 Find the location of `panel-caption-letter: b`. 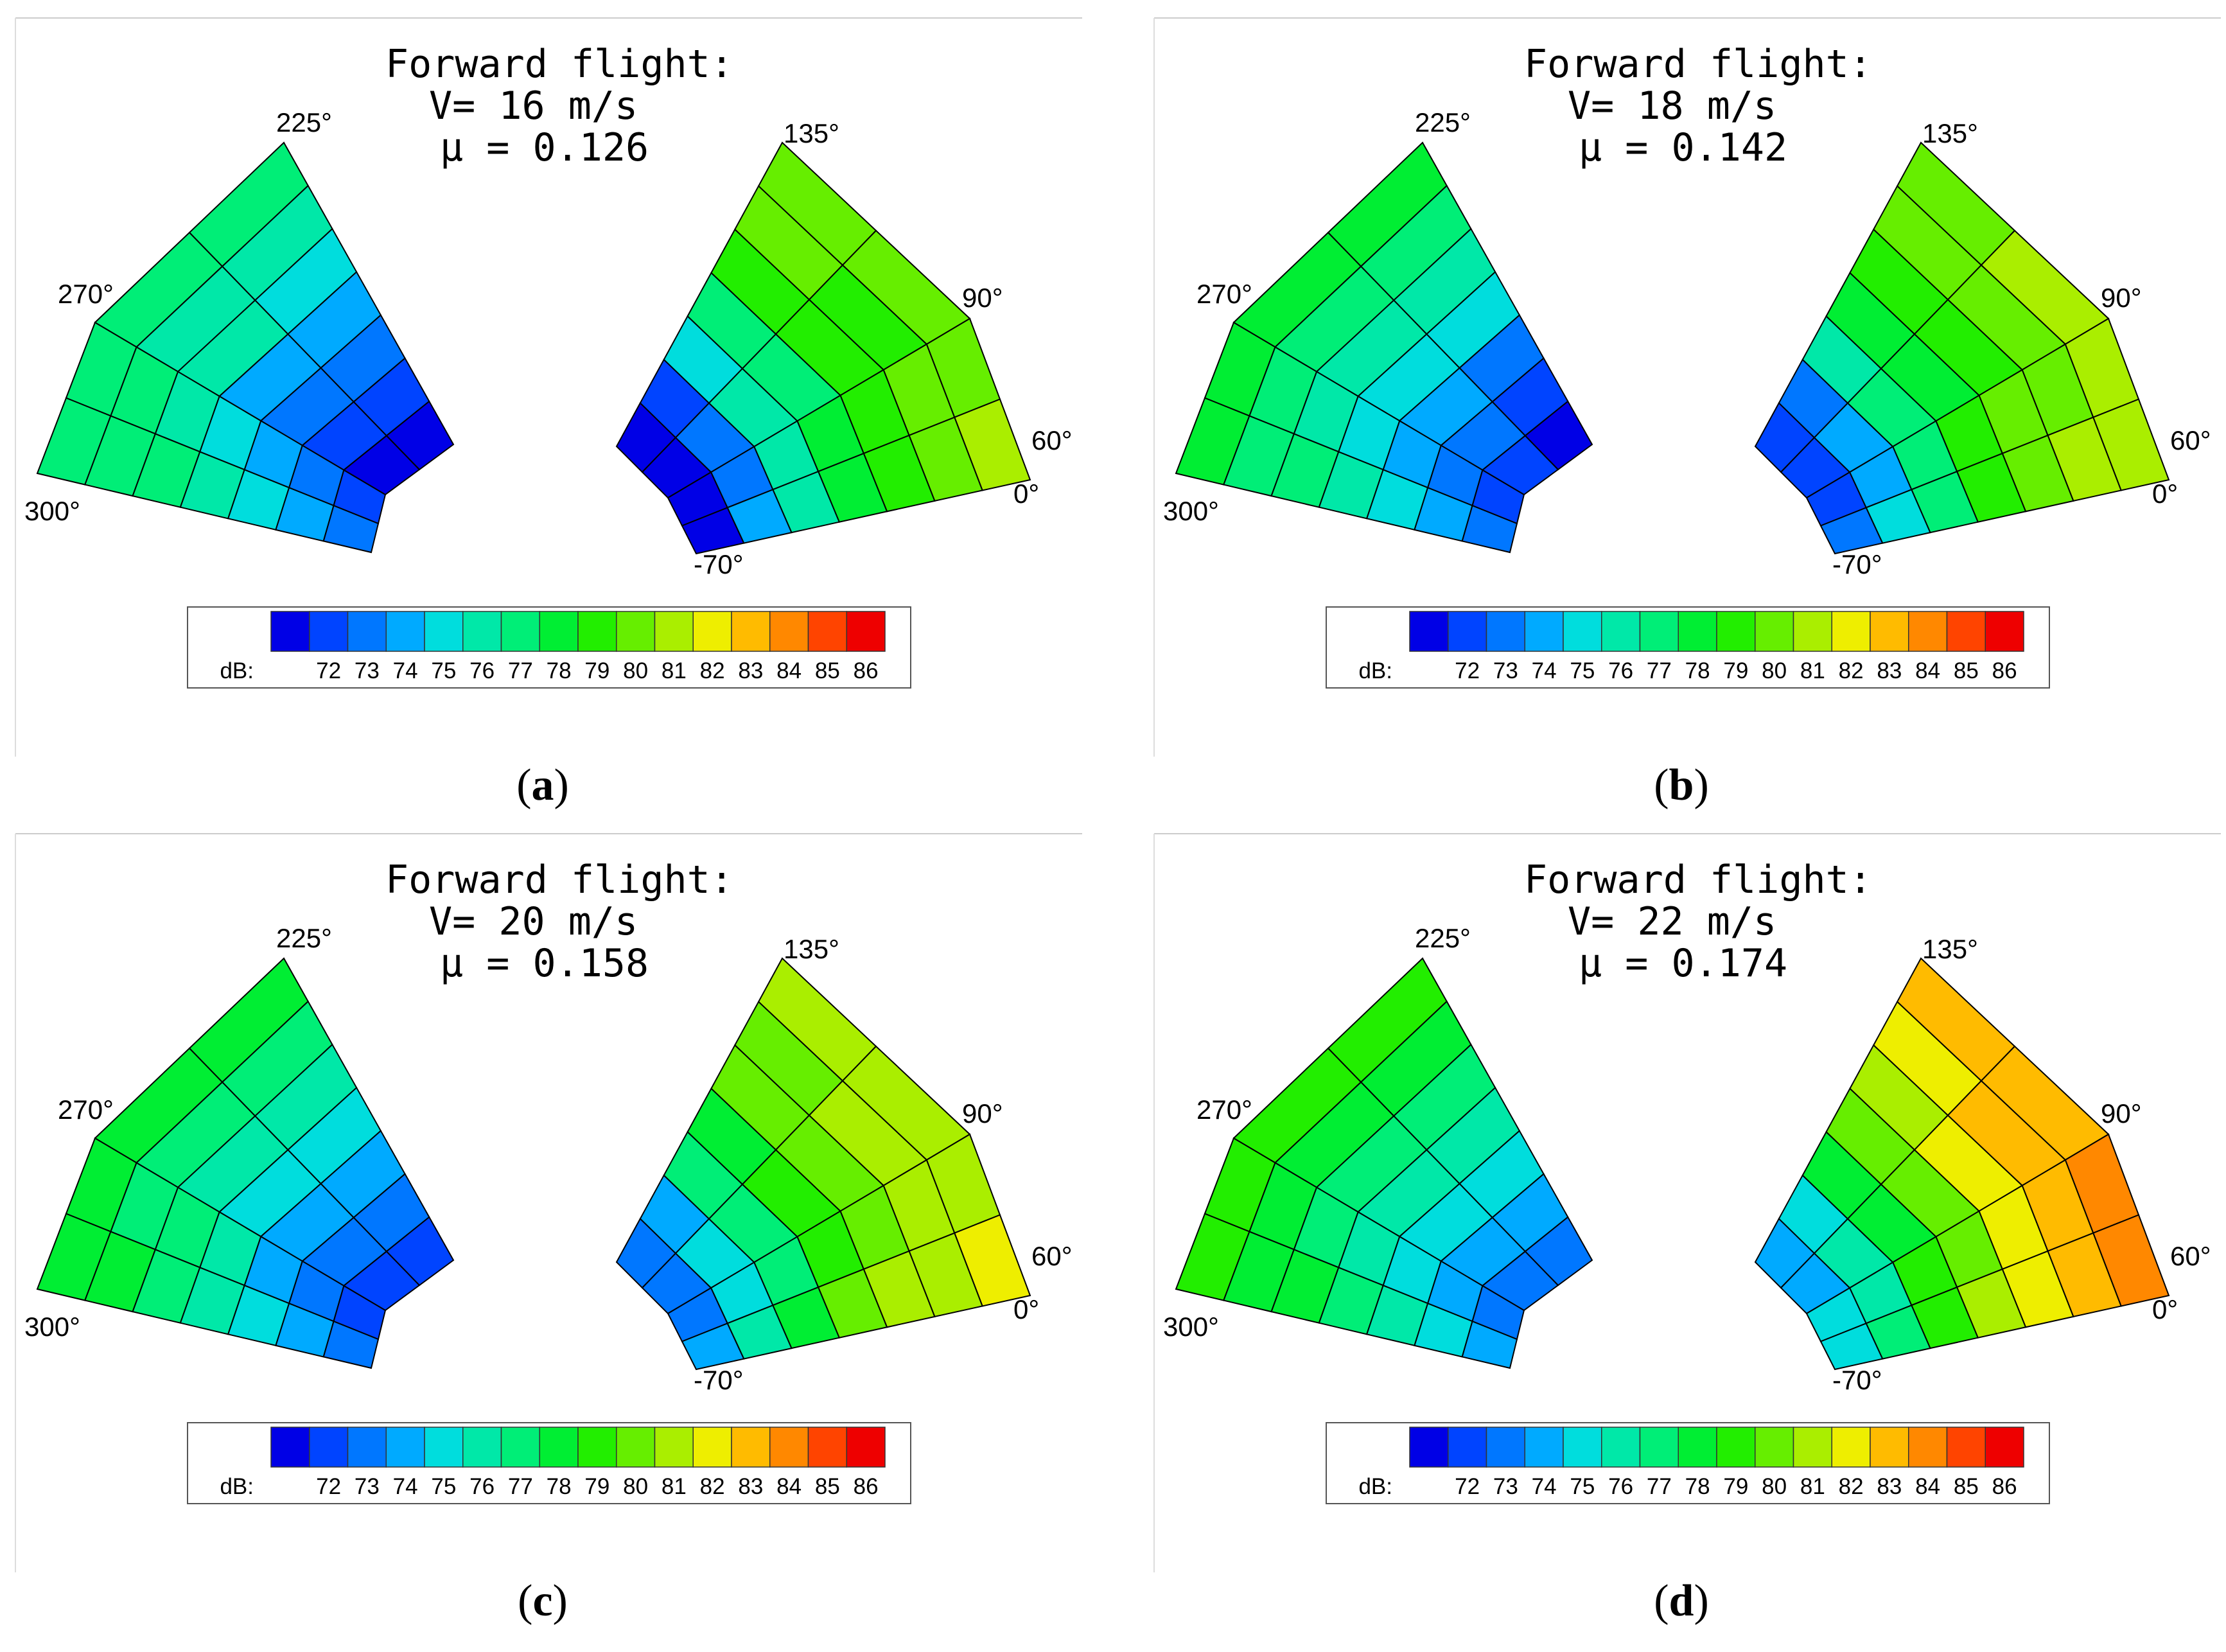

panel-caption-letter: b is located at coordinates (1681, 785).